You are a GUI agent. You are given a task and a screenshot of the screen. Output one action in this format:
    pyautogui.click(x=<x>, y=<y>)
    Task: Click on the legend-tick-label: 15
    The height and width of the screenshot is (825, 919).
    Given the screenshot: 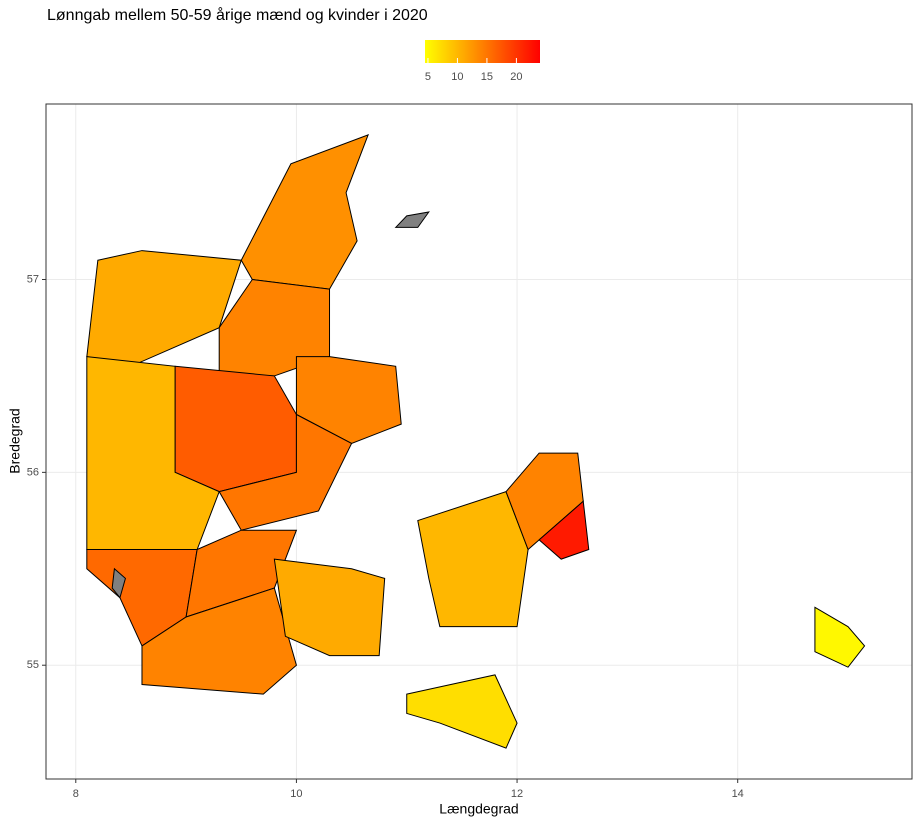 What is the action you would take?
    pyautogui.click(x=487, y=77)
    